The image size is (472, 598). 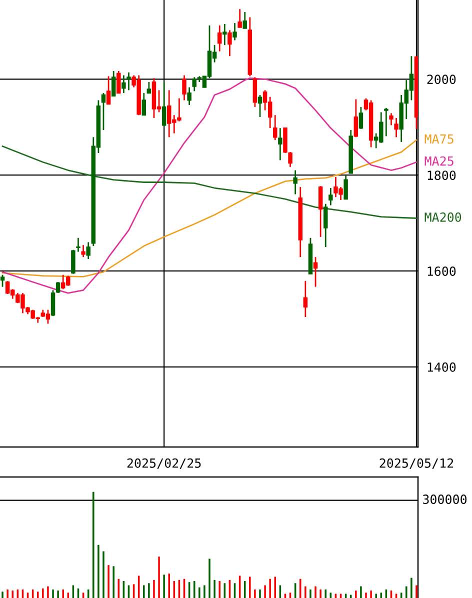 I want to click on text: 300000, so click(x=445, y=499).